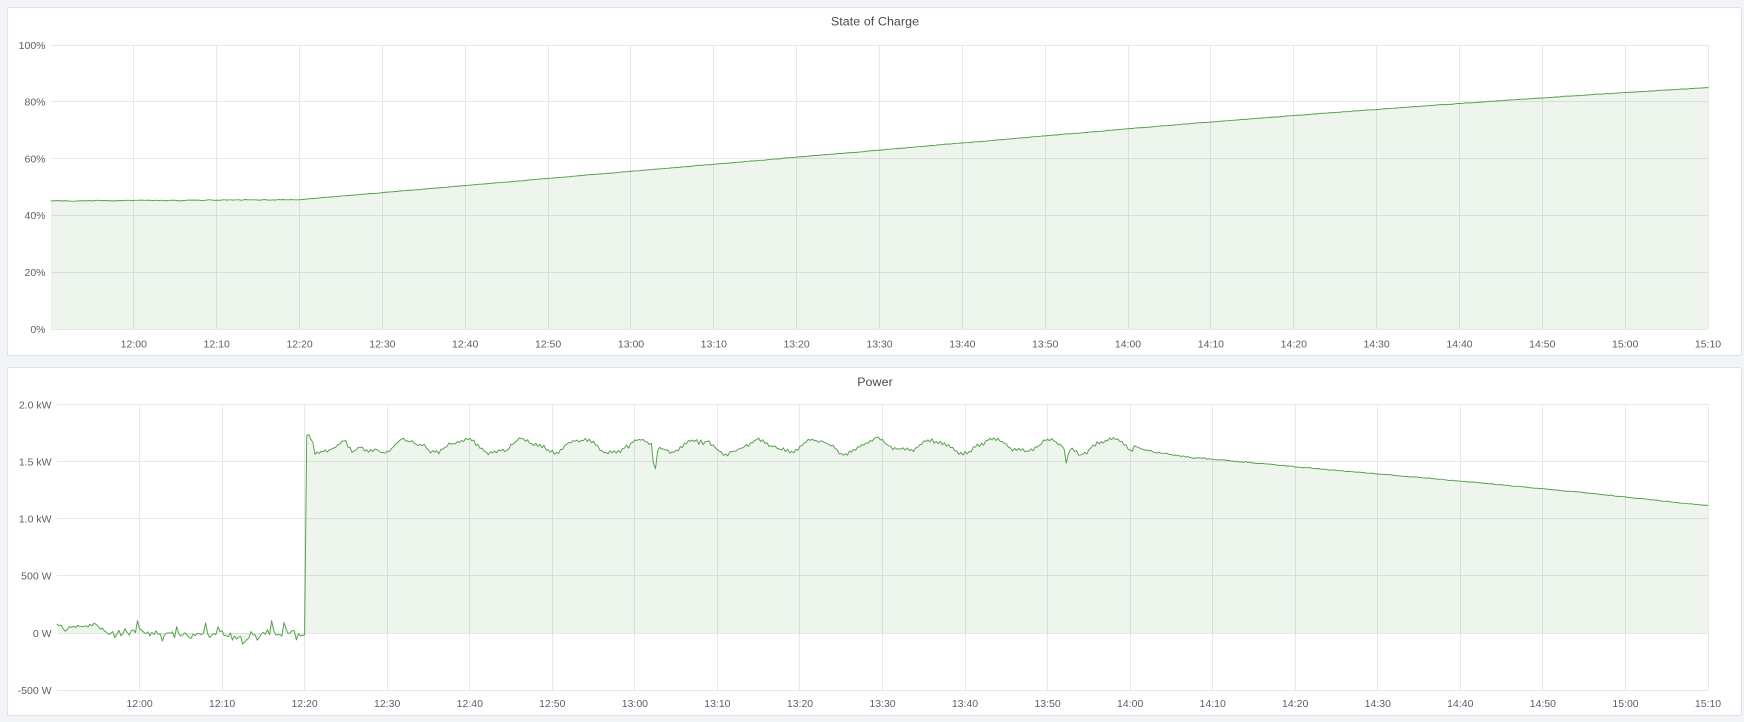 The width and height of the screenshot is (1744, 722). What do you see at coordinates (35, 405) in the screenshot?
I see `svg-text: 2.0 kW` at bounding box center [35, 405].